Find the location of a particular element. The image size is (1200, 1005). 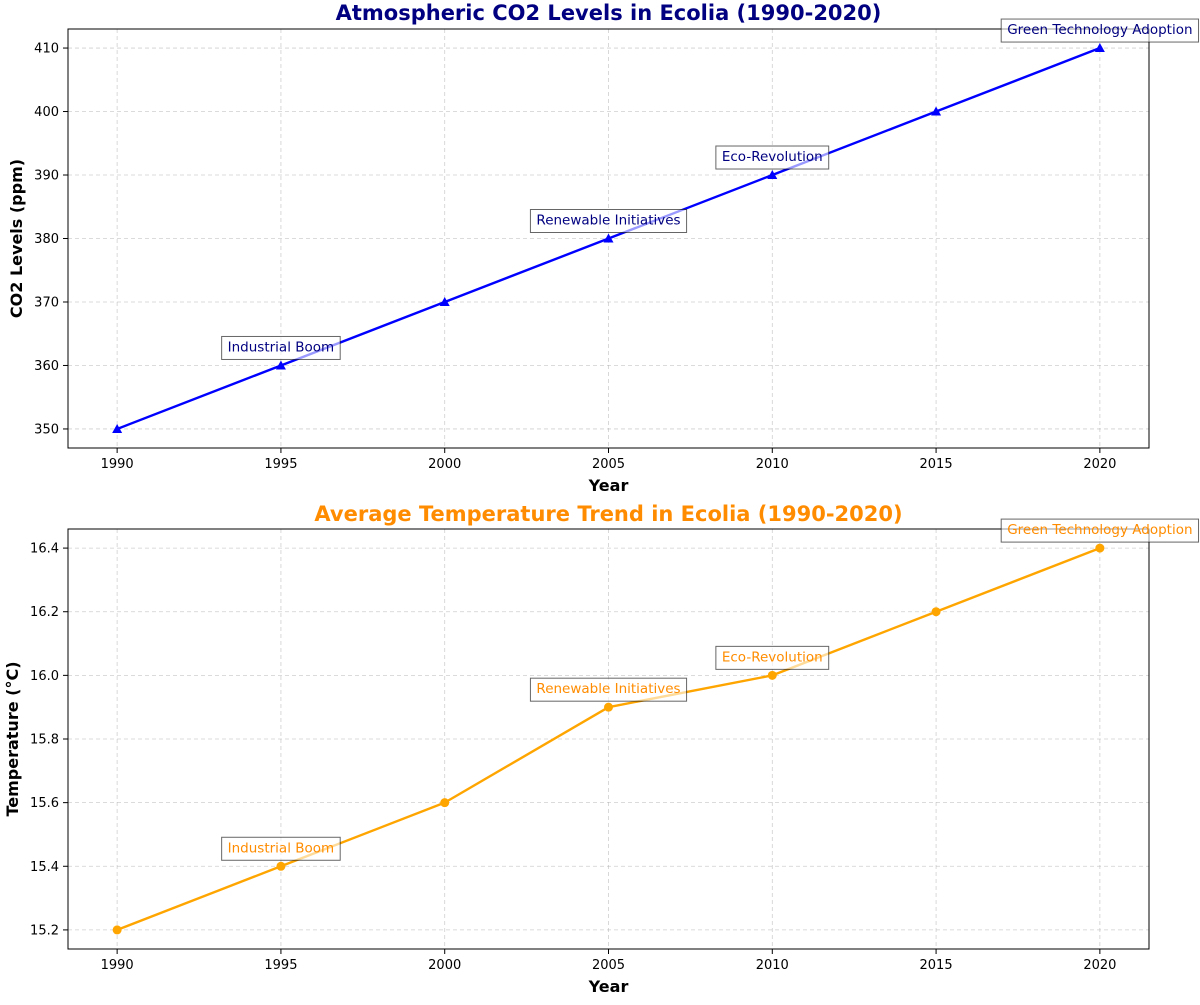

temp-x-tick-label: 2015 is located at coordinates (936, 965).